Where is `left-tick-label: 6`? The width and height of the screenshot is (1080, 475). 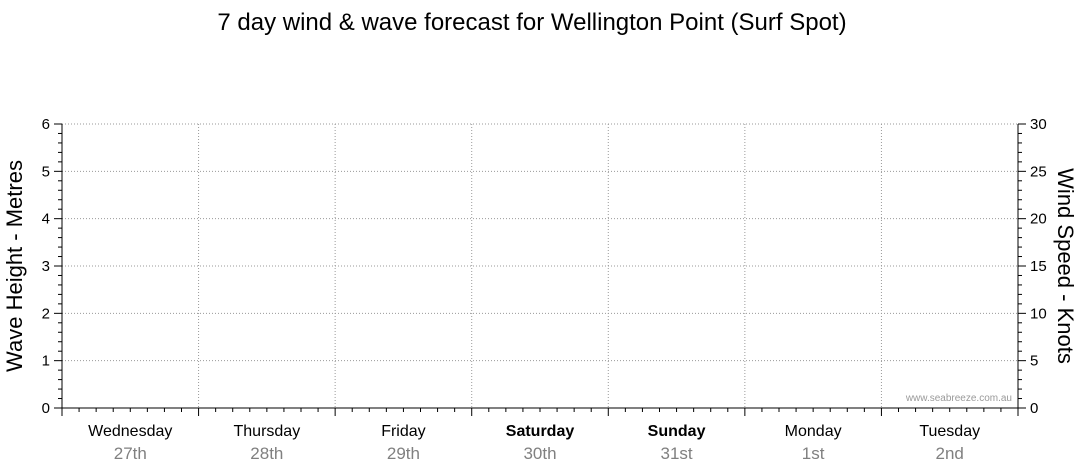
left-tick-label: 6 is located at coordinates (46, 124).